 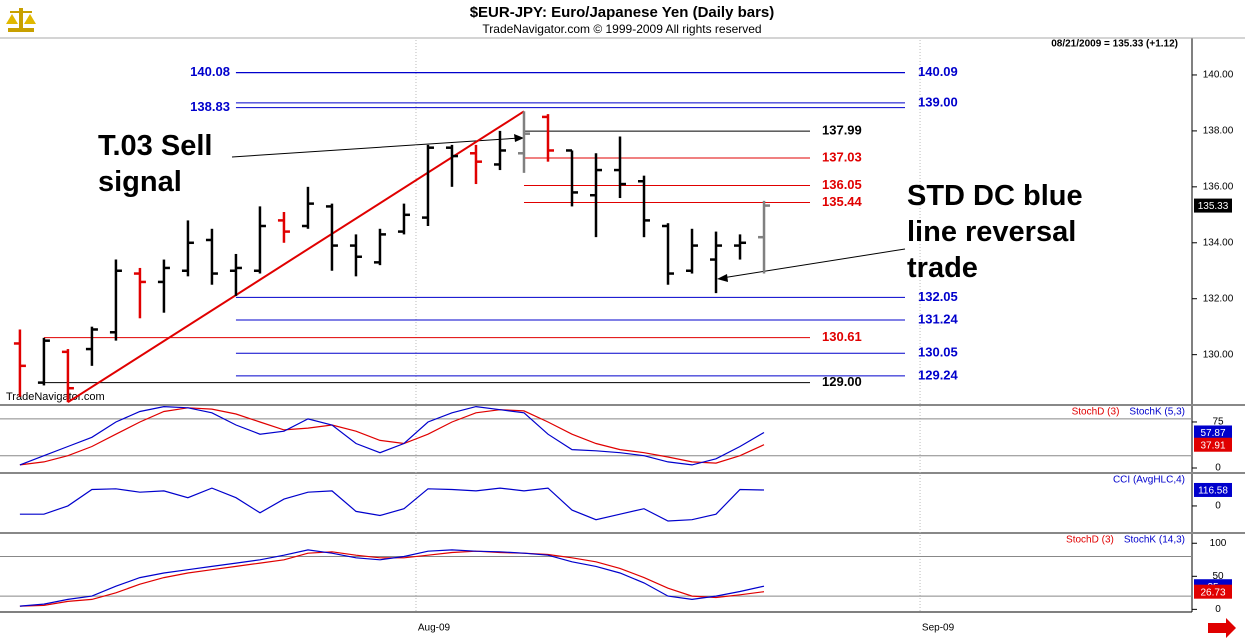 I want to click on legend-entry: StochK (5,3), so click(x=1157, y=412).